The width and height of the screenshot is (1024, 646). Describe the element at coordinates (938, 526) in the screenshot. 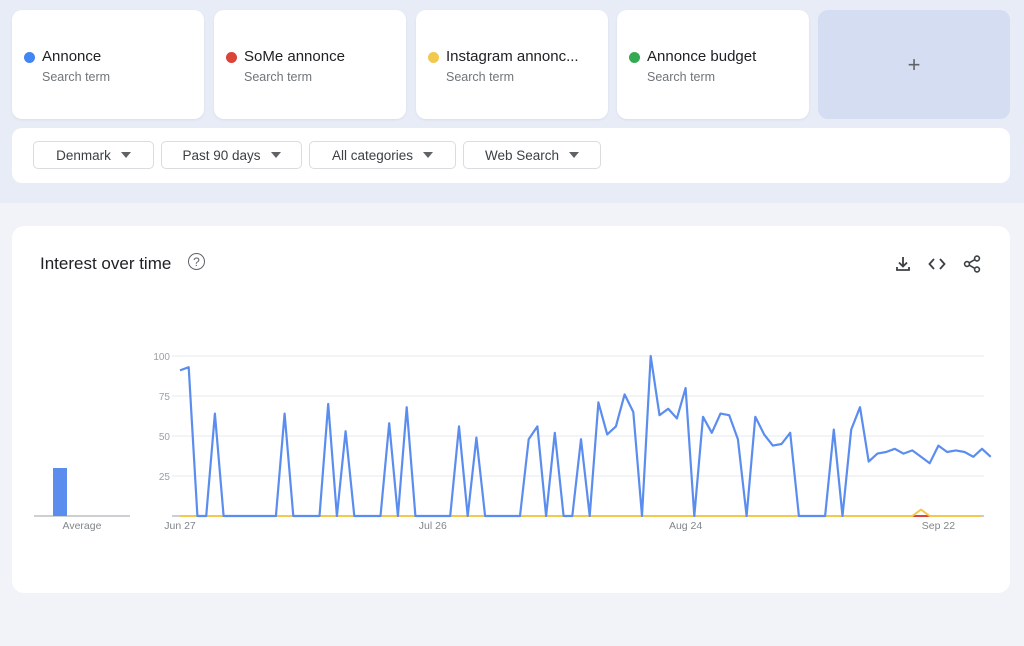

I see `x-tick-label: Sep 22` at that location.